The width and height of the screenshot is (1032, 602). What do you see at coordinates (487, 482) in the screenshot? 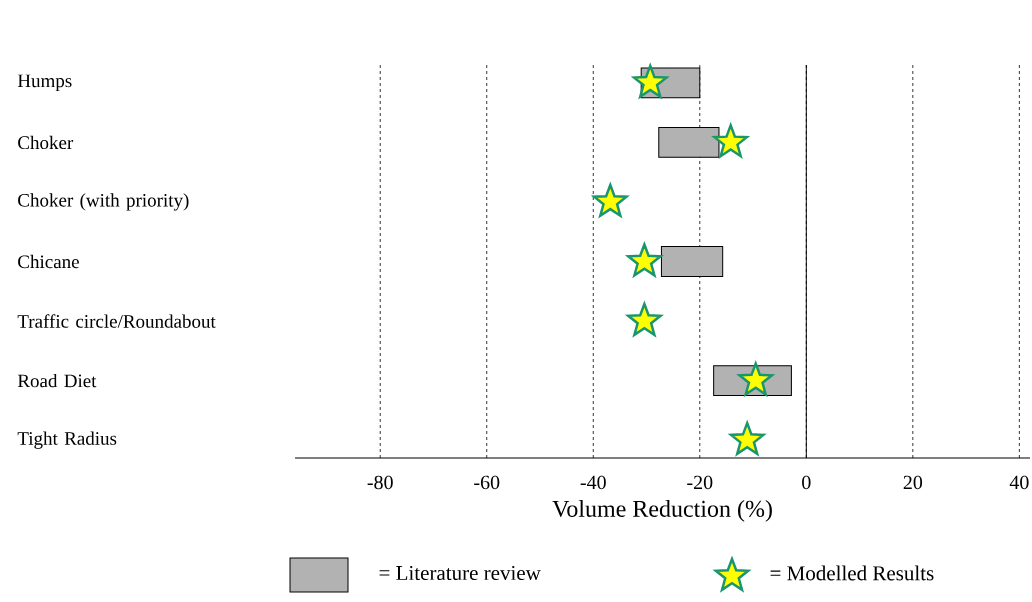
I see `x-tick-label: -60` at bounding box center [487, 482].